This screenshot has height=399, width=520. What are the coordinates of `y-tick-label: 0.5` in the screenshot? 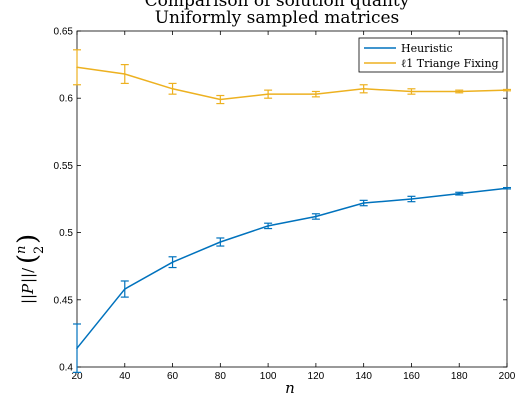 It's located at (66, 233).